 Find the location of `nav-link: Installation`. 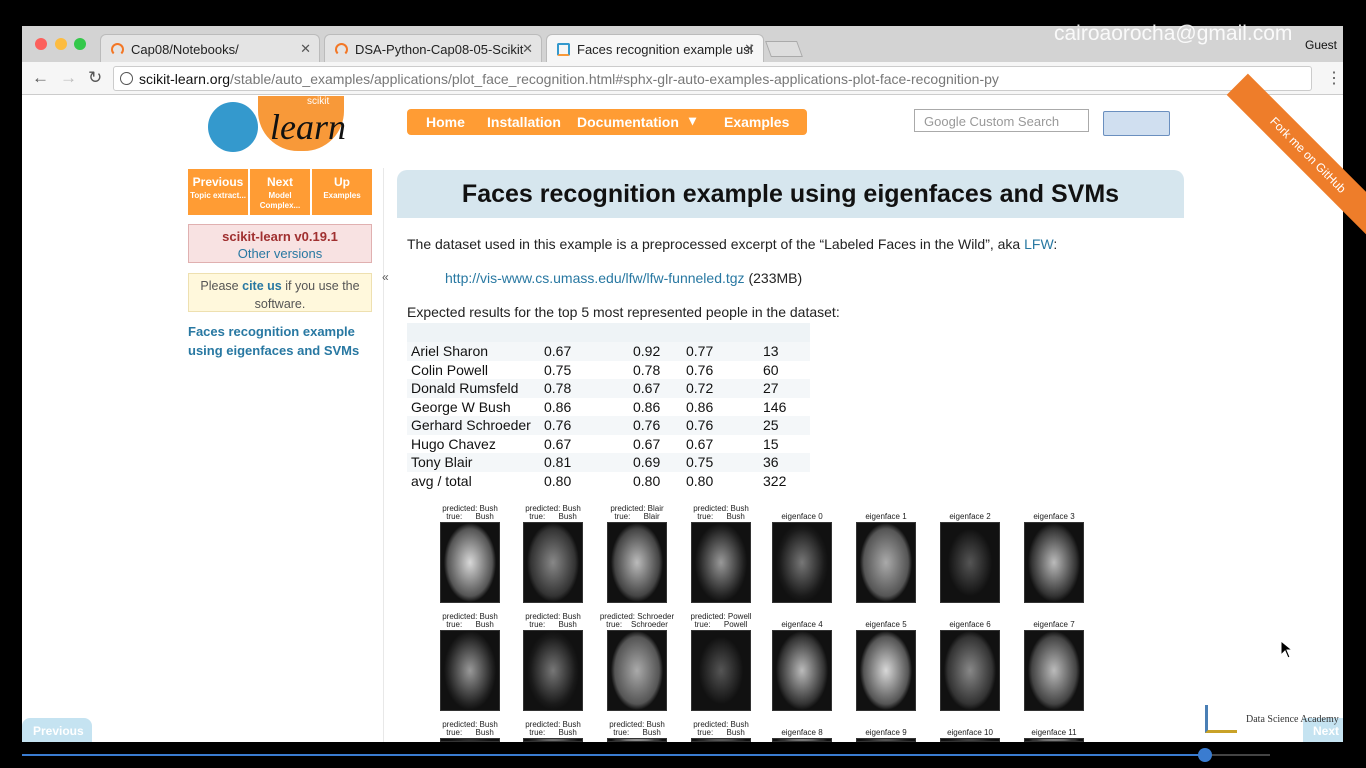

nav-link: Installation is located at coordinates (524, 122).